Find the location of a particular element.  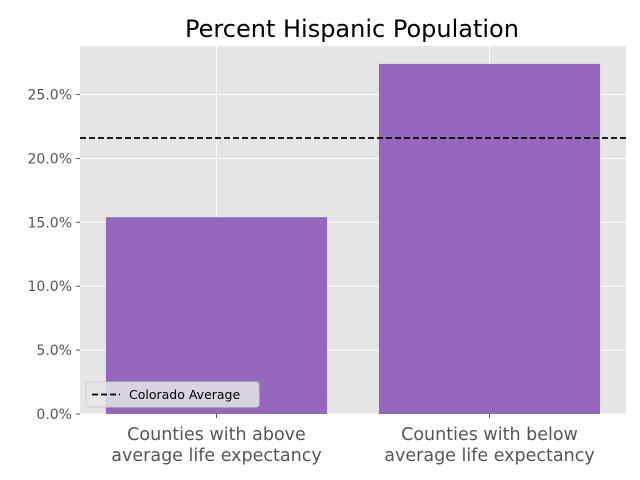

y-tick-label: 15.0% is located at coordinates (50, 223).